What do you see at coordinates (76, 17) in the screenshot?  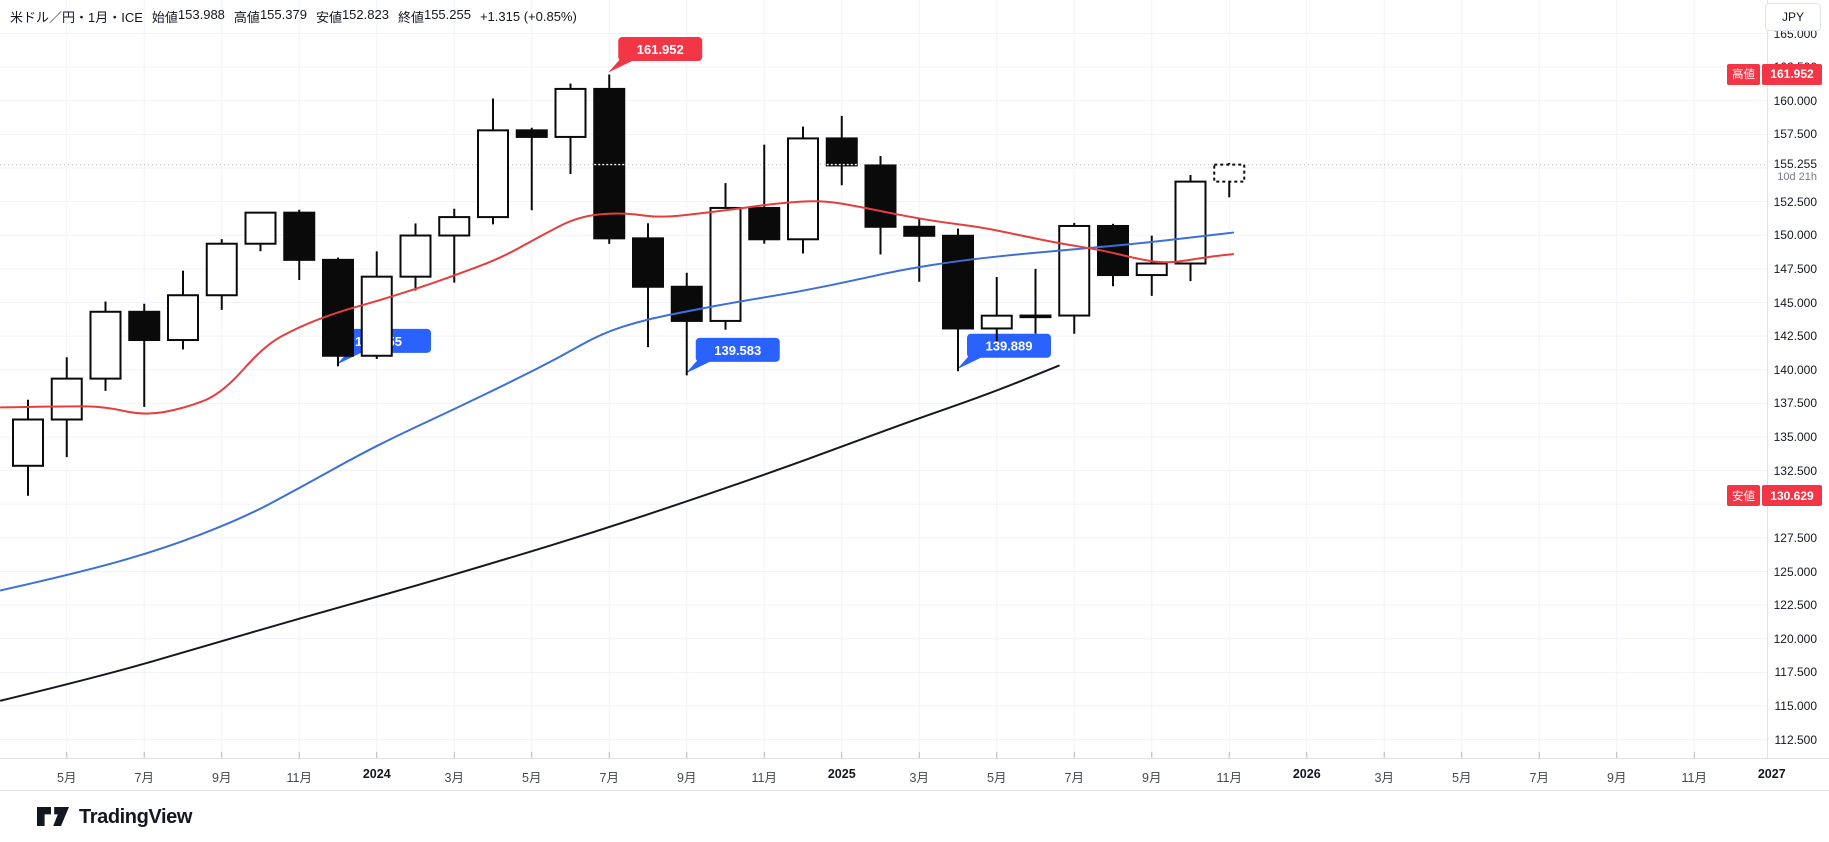 I see `symbol-title: 米ドル／円・1月・ICE` at bounding box center [76, 17].